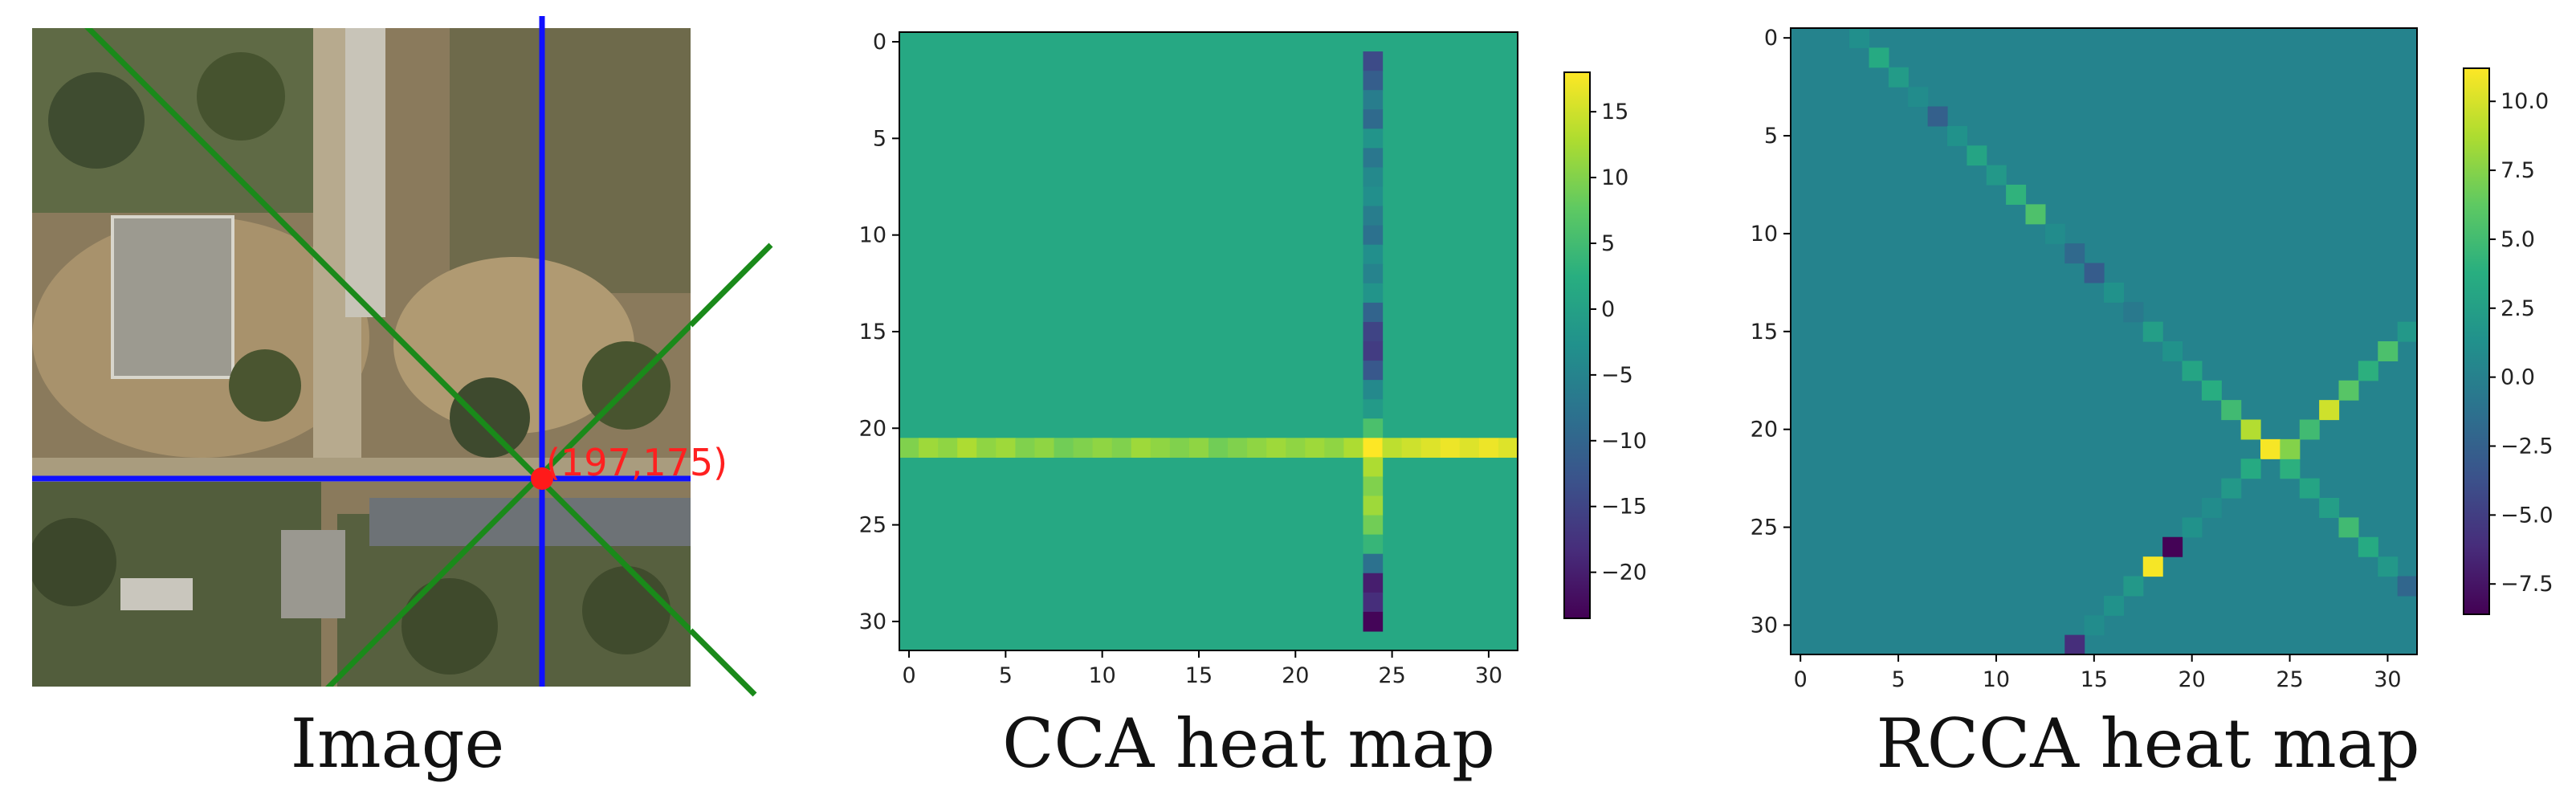 This screenshot has height=799, width=2576. I want to click on rcca-y-tick-label: 0, so click(1771, 38).